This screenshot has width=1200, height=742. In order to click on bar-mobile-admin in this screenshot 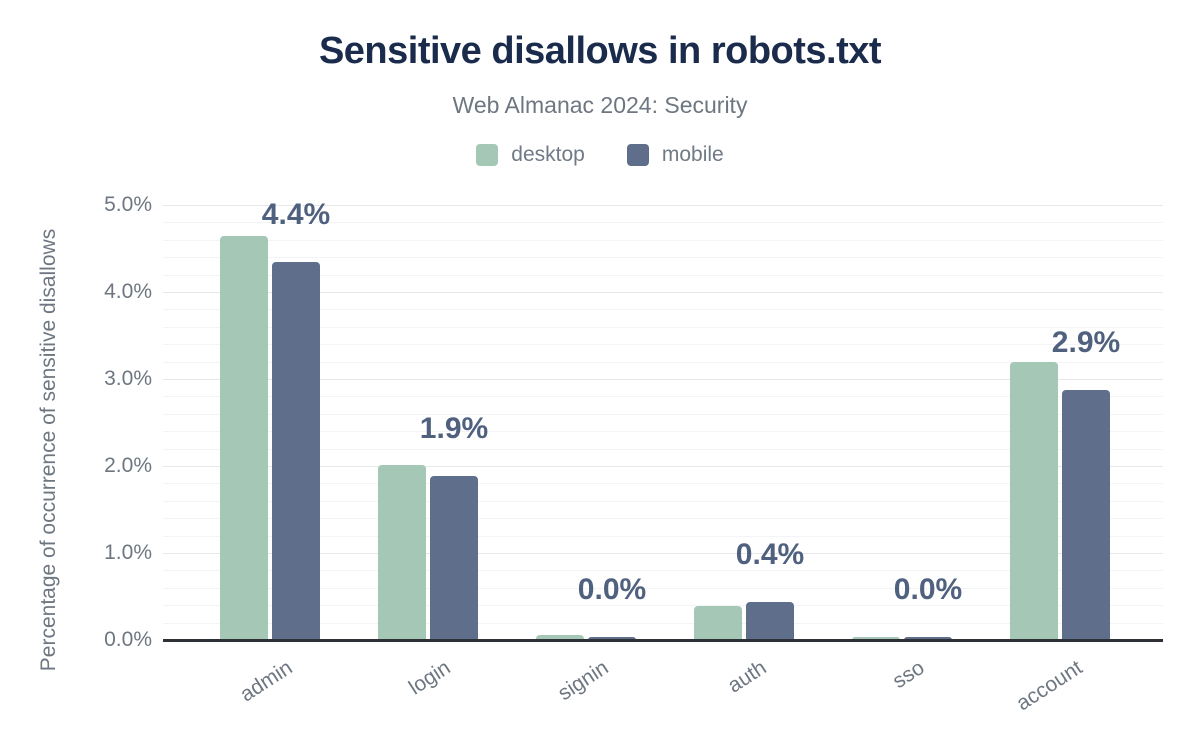, I will do `click(296, 450)`.